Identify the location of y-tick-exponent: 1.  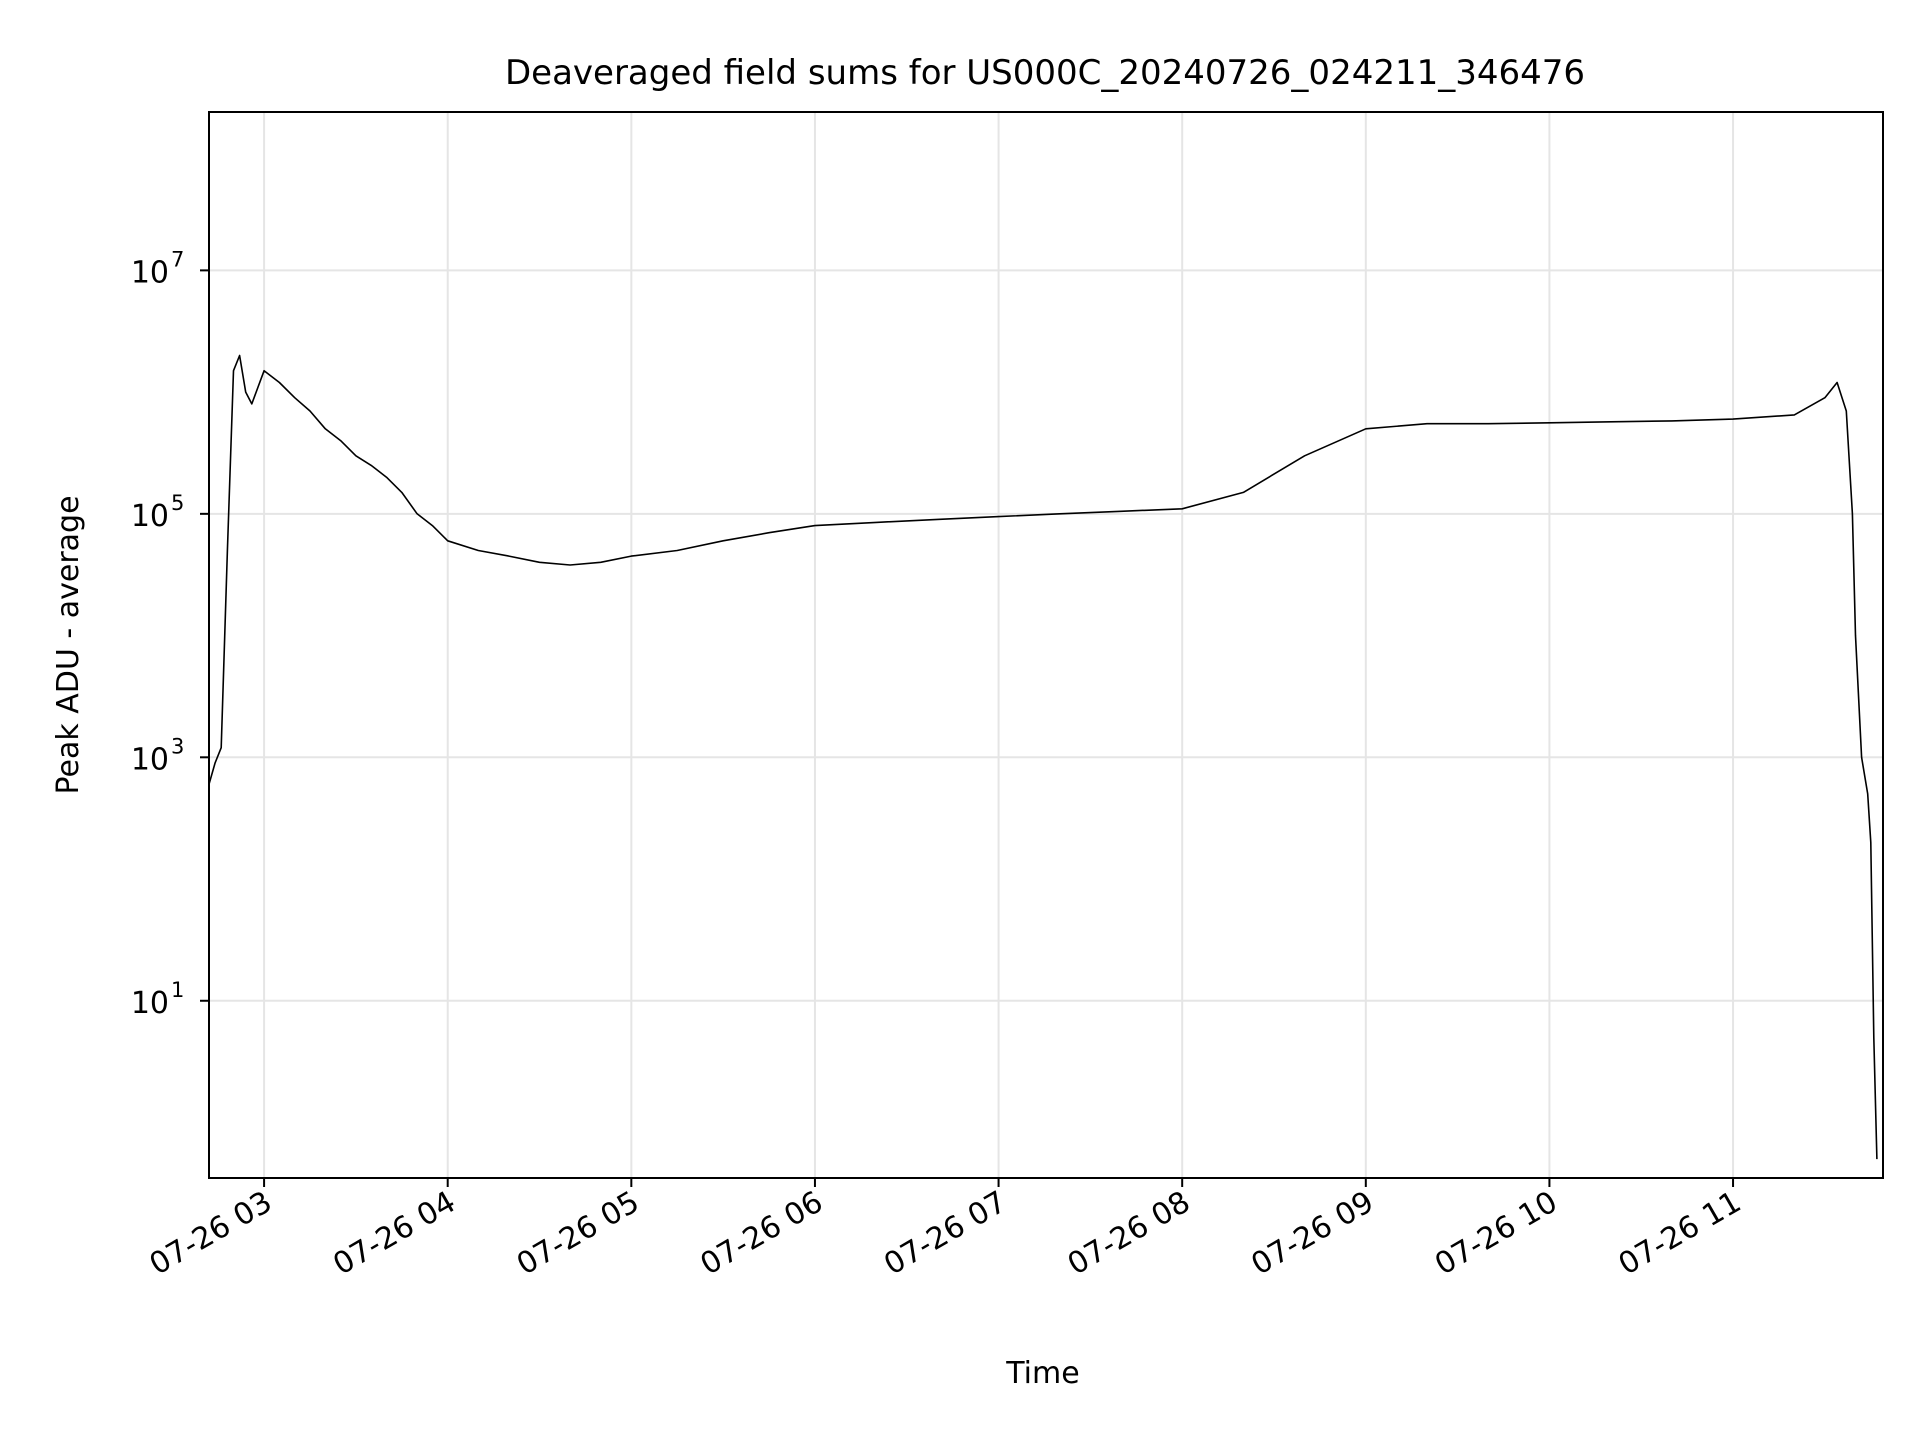
(177, 990).